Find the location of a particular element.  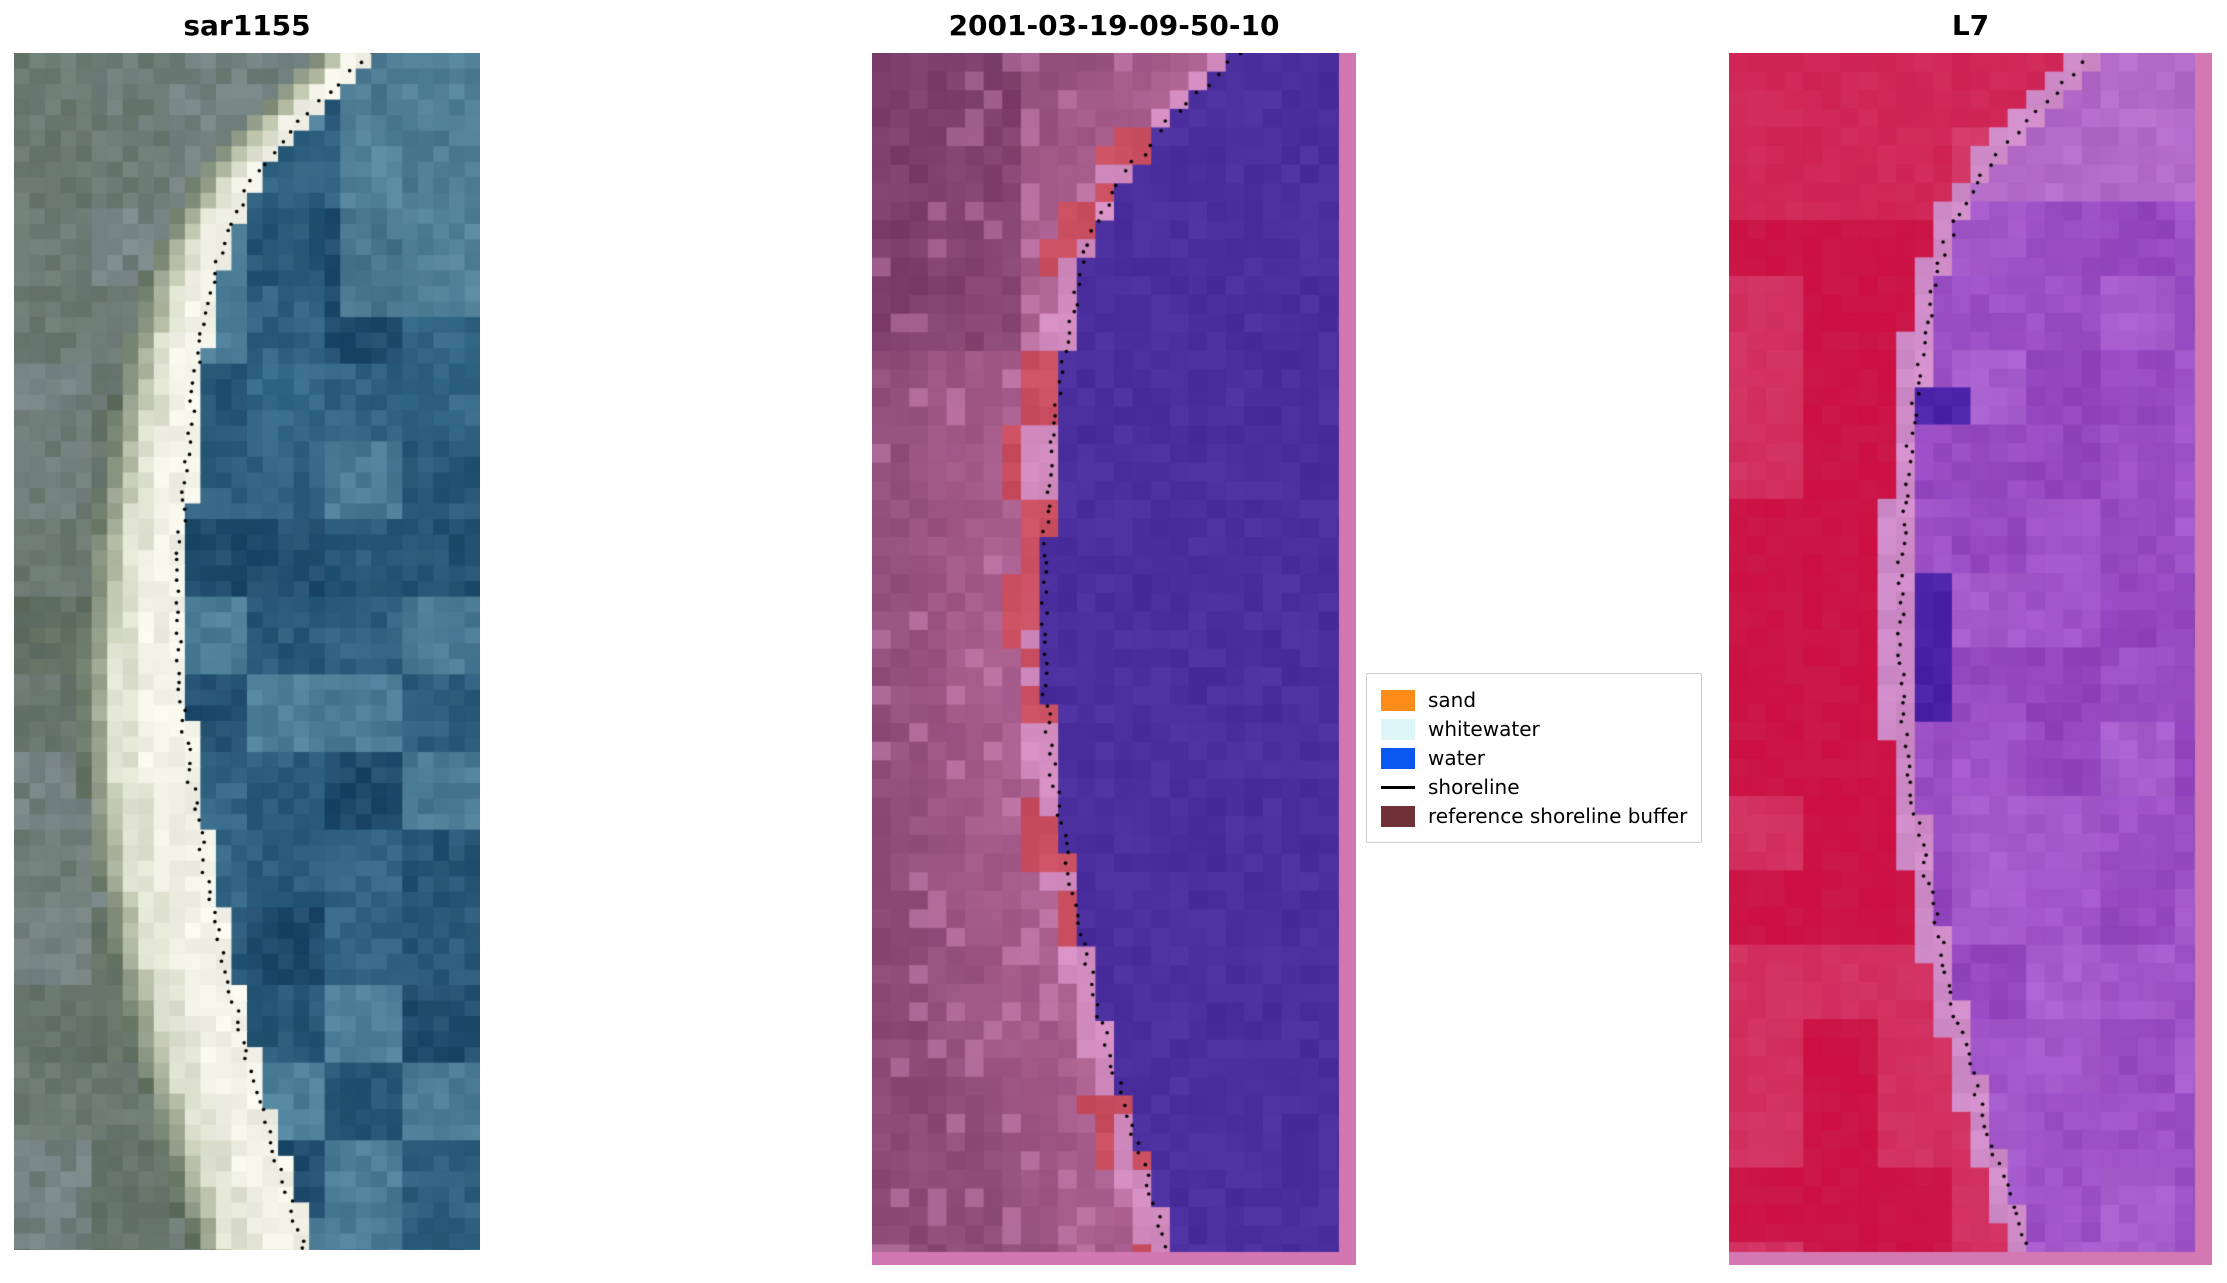

legend-item-sand: sand is located at coordinates (1534, 700).